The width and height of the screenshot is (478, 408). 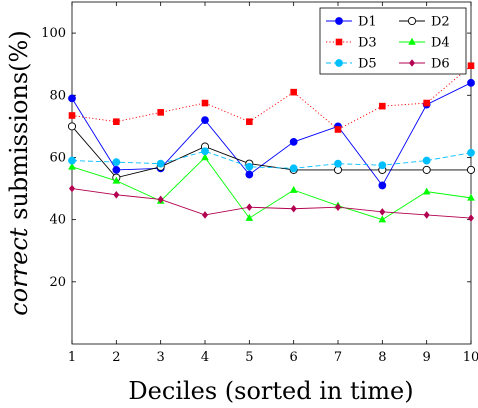 What do you see at coordinates (424, 43) in the screenshot?
I see `legend-entry-d4: D4` at bounding box center [424, 43].